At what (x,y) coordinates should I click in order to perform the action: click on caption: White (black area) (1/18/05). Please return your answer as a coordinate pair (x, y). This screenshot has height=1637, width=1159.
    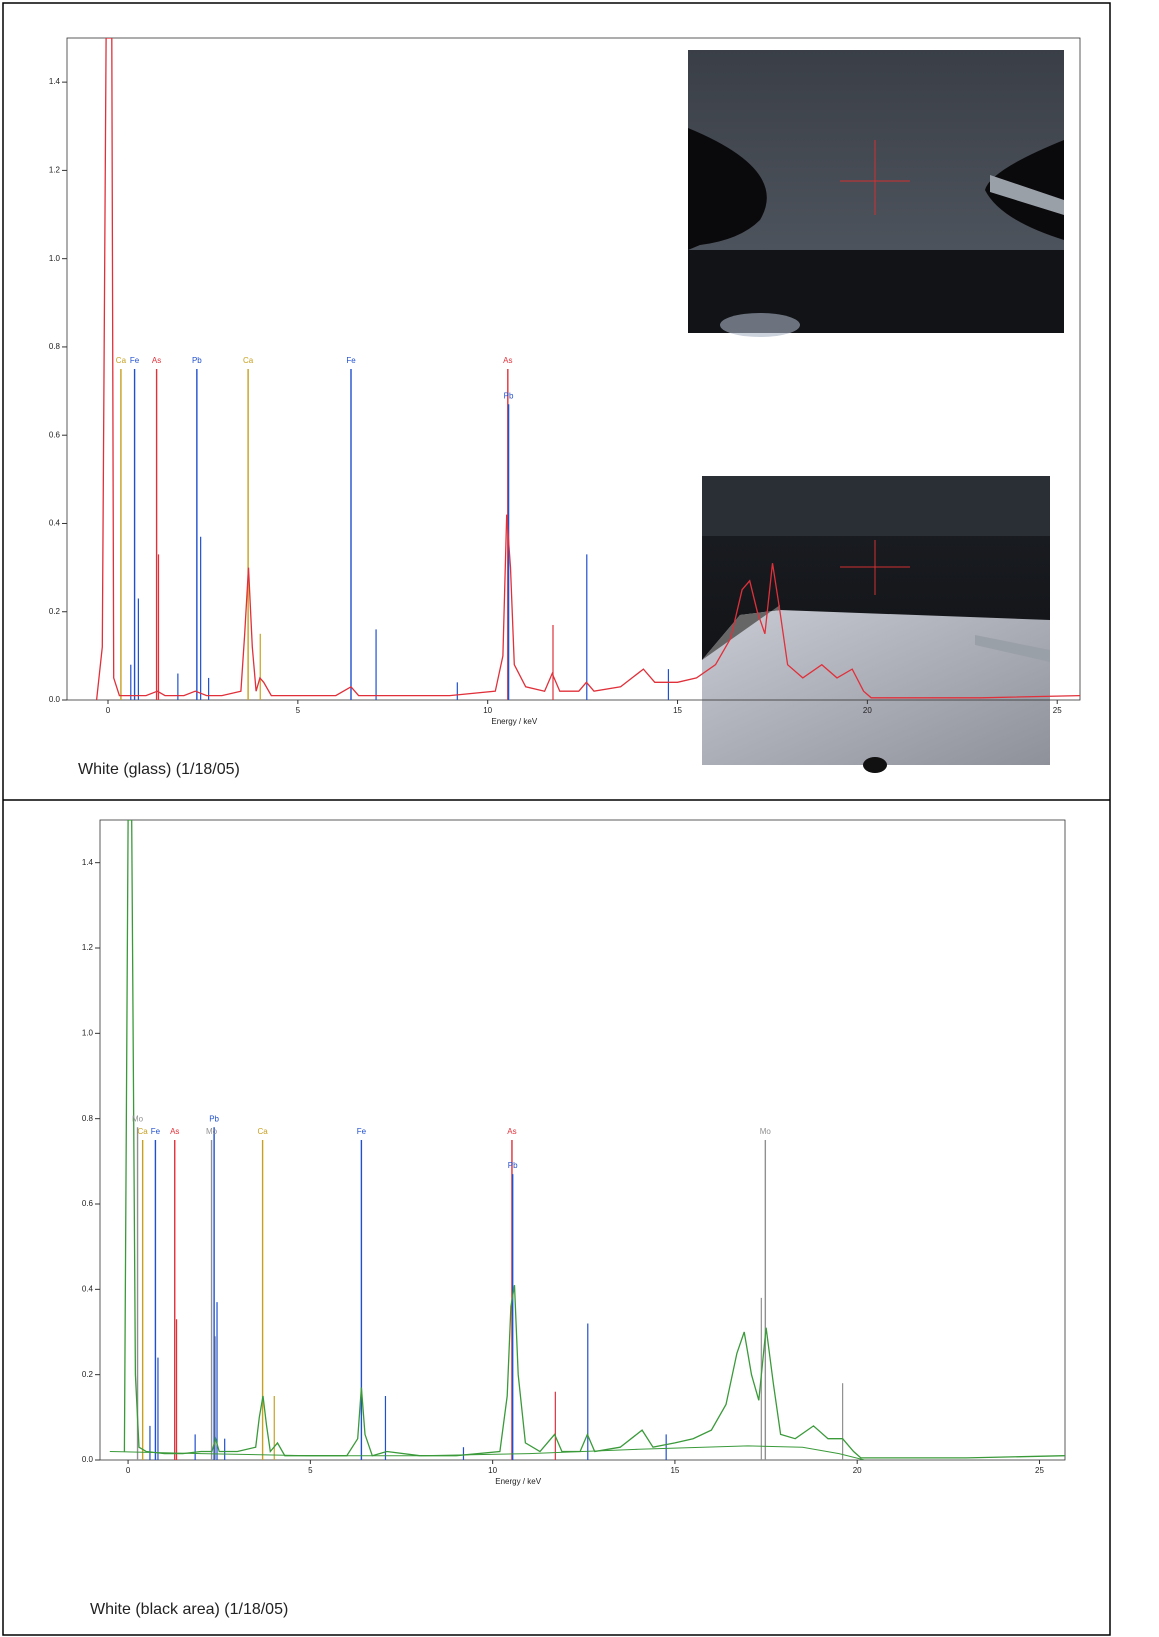
    Looking at the image, I should click on (189, 1609).